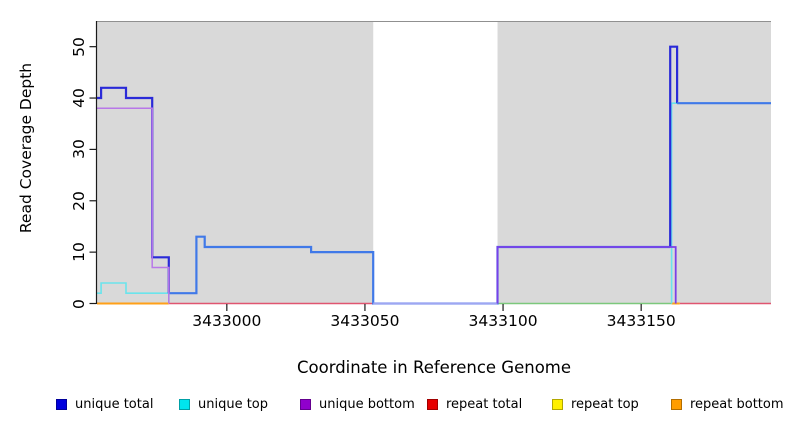  What do you see at coordinates (674, 146) in the screenshot?
I see `unique-total-line-c` at bounding box center [674, 146].